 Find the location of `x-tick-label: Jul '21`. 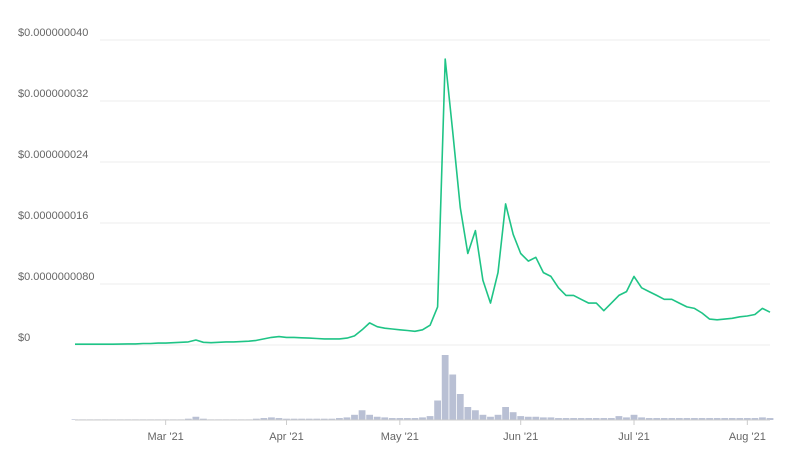

x-tick-label: Jul '21 is located at coordinates (633, 437).